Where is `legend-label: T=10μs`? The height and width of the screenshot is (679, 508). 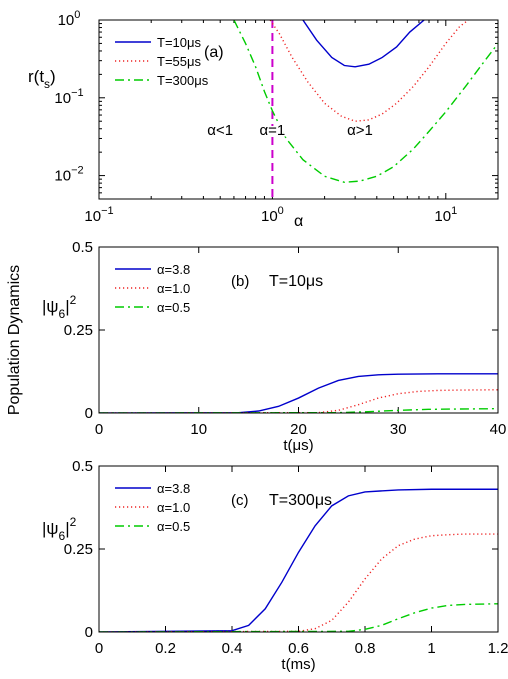
legend-label: T=10μs is located at coordinates (179, 42).